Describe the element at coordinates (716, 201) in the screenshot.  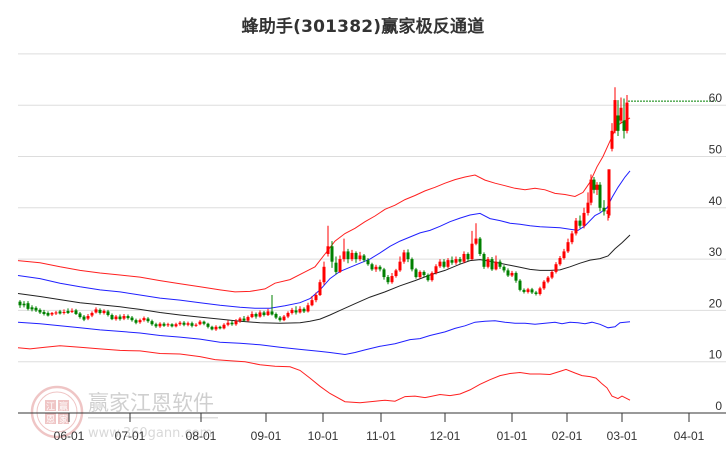
I see `y-tick-label: 40` at that location.